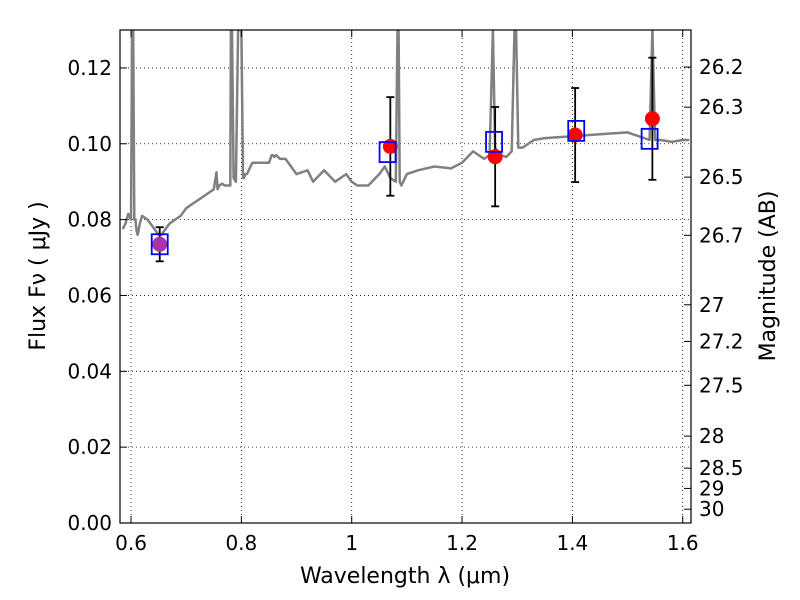 The height and width of the screenshot is (600, 800). What do you see at coordinates (351, 543) in the screenshot?
I see `x-tick-label: 1` at bounding box center [351, 543].